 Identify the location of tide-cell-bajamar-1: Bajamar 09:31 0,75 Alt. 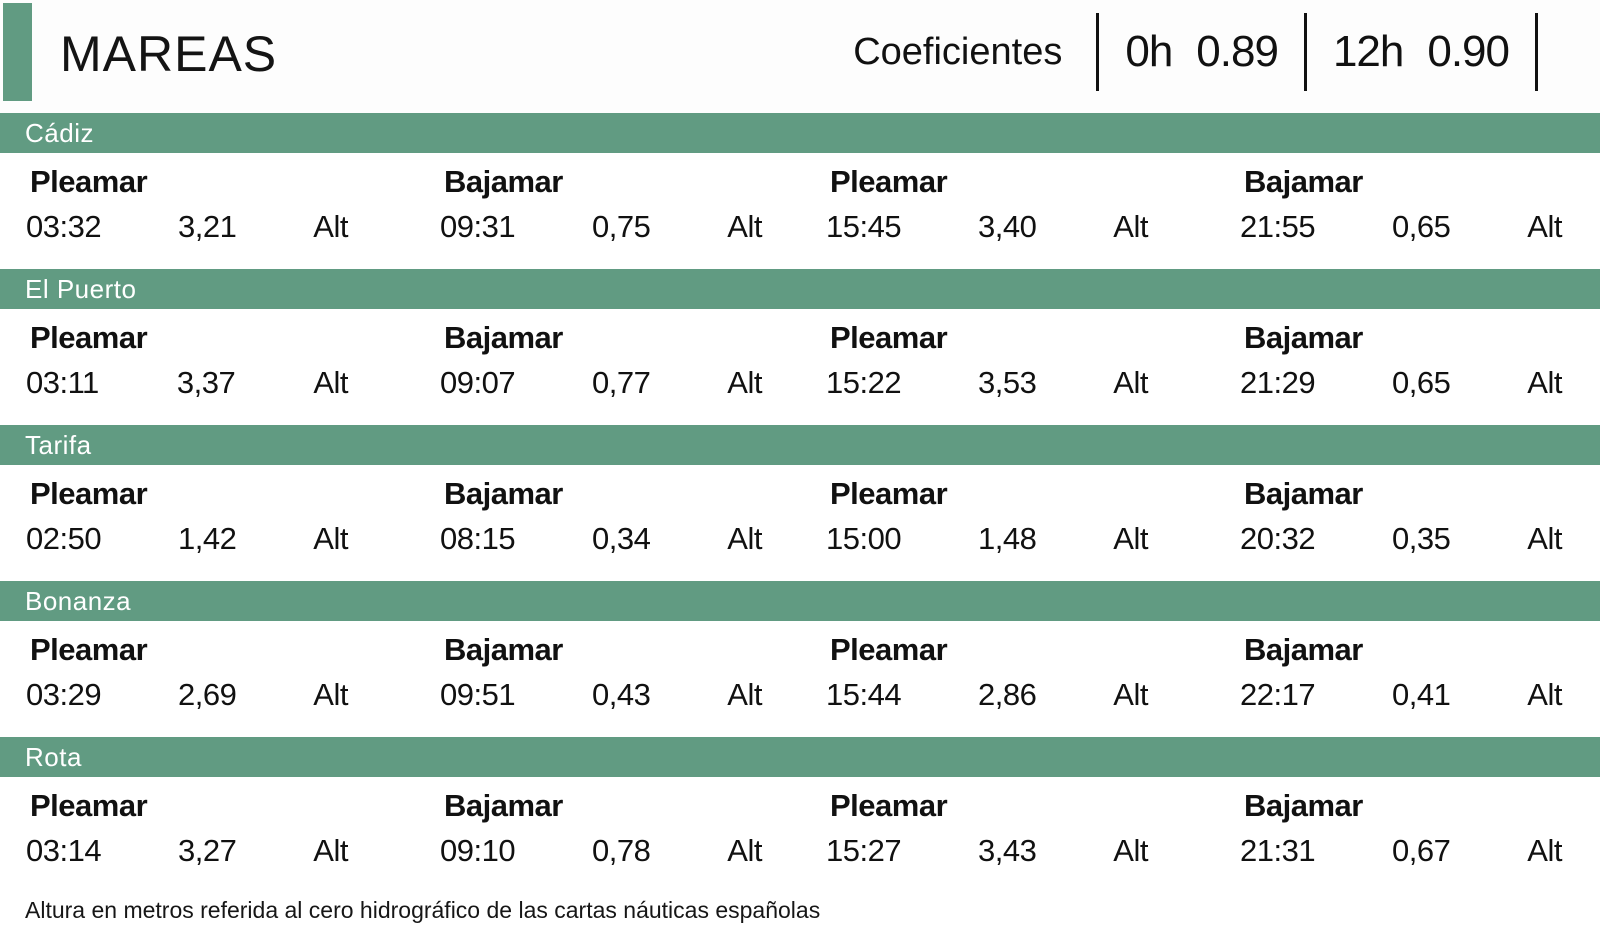
(600, 211).